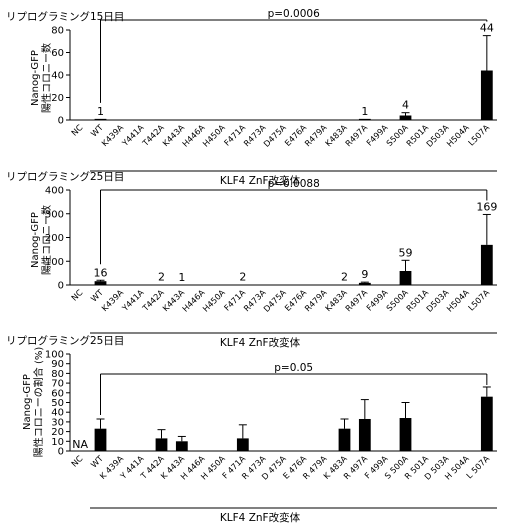 The height and width of the screenshot is (530, 520). I want to click on y-tick-label: 10, so click(57, 442).